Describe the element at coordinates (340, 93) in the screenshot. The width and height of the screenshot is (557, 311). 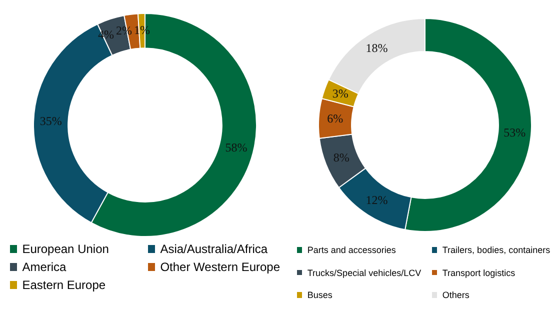
I see `data-label: 3%` at that location.